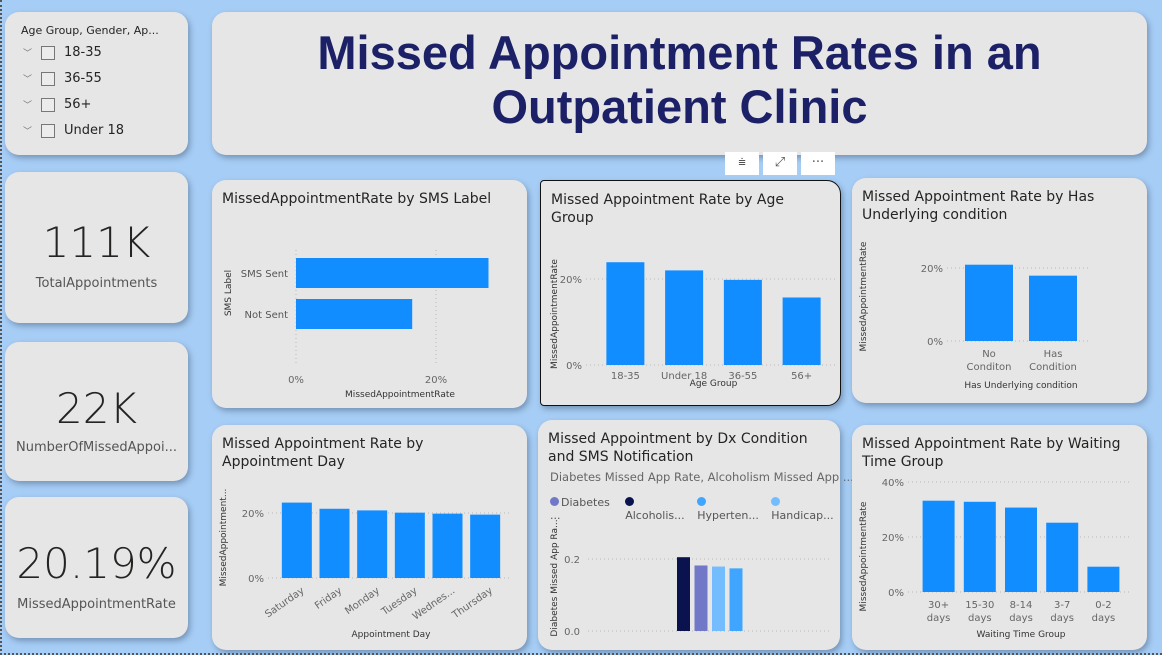 This screenshot has width=1162, height=655. Describe the element at coordinates (742, 376) in the screenshot. I see `x-tick-label: 36-55` at that location.